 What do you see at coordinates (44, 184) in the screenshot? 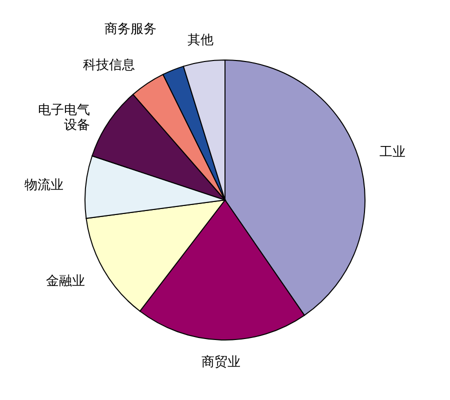
I see `slice-label: 物流业` at bounding box center [44, 184].